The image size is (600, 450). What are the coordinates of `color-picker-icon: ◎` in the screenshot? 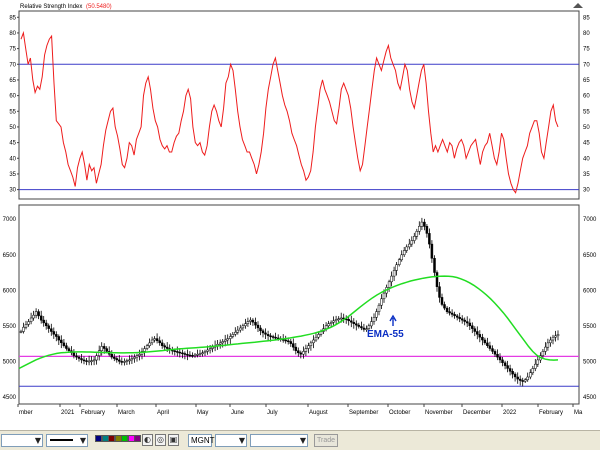 It's located at (160, 440).